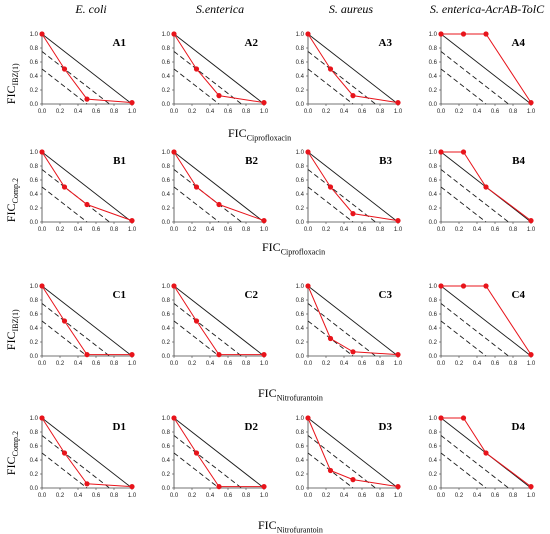 The height and width of the screenshot is (534, 550). What do you see at coordinates (433, 329) in the screenshot?
I see `y-tick-label-c4: 0.4` at bounding box center [433, 329].